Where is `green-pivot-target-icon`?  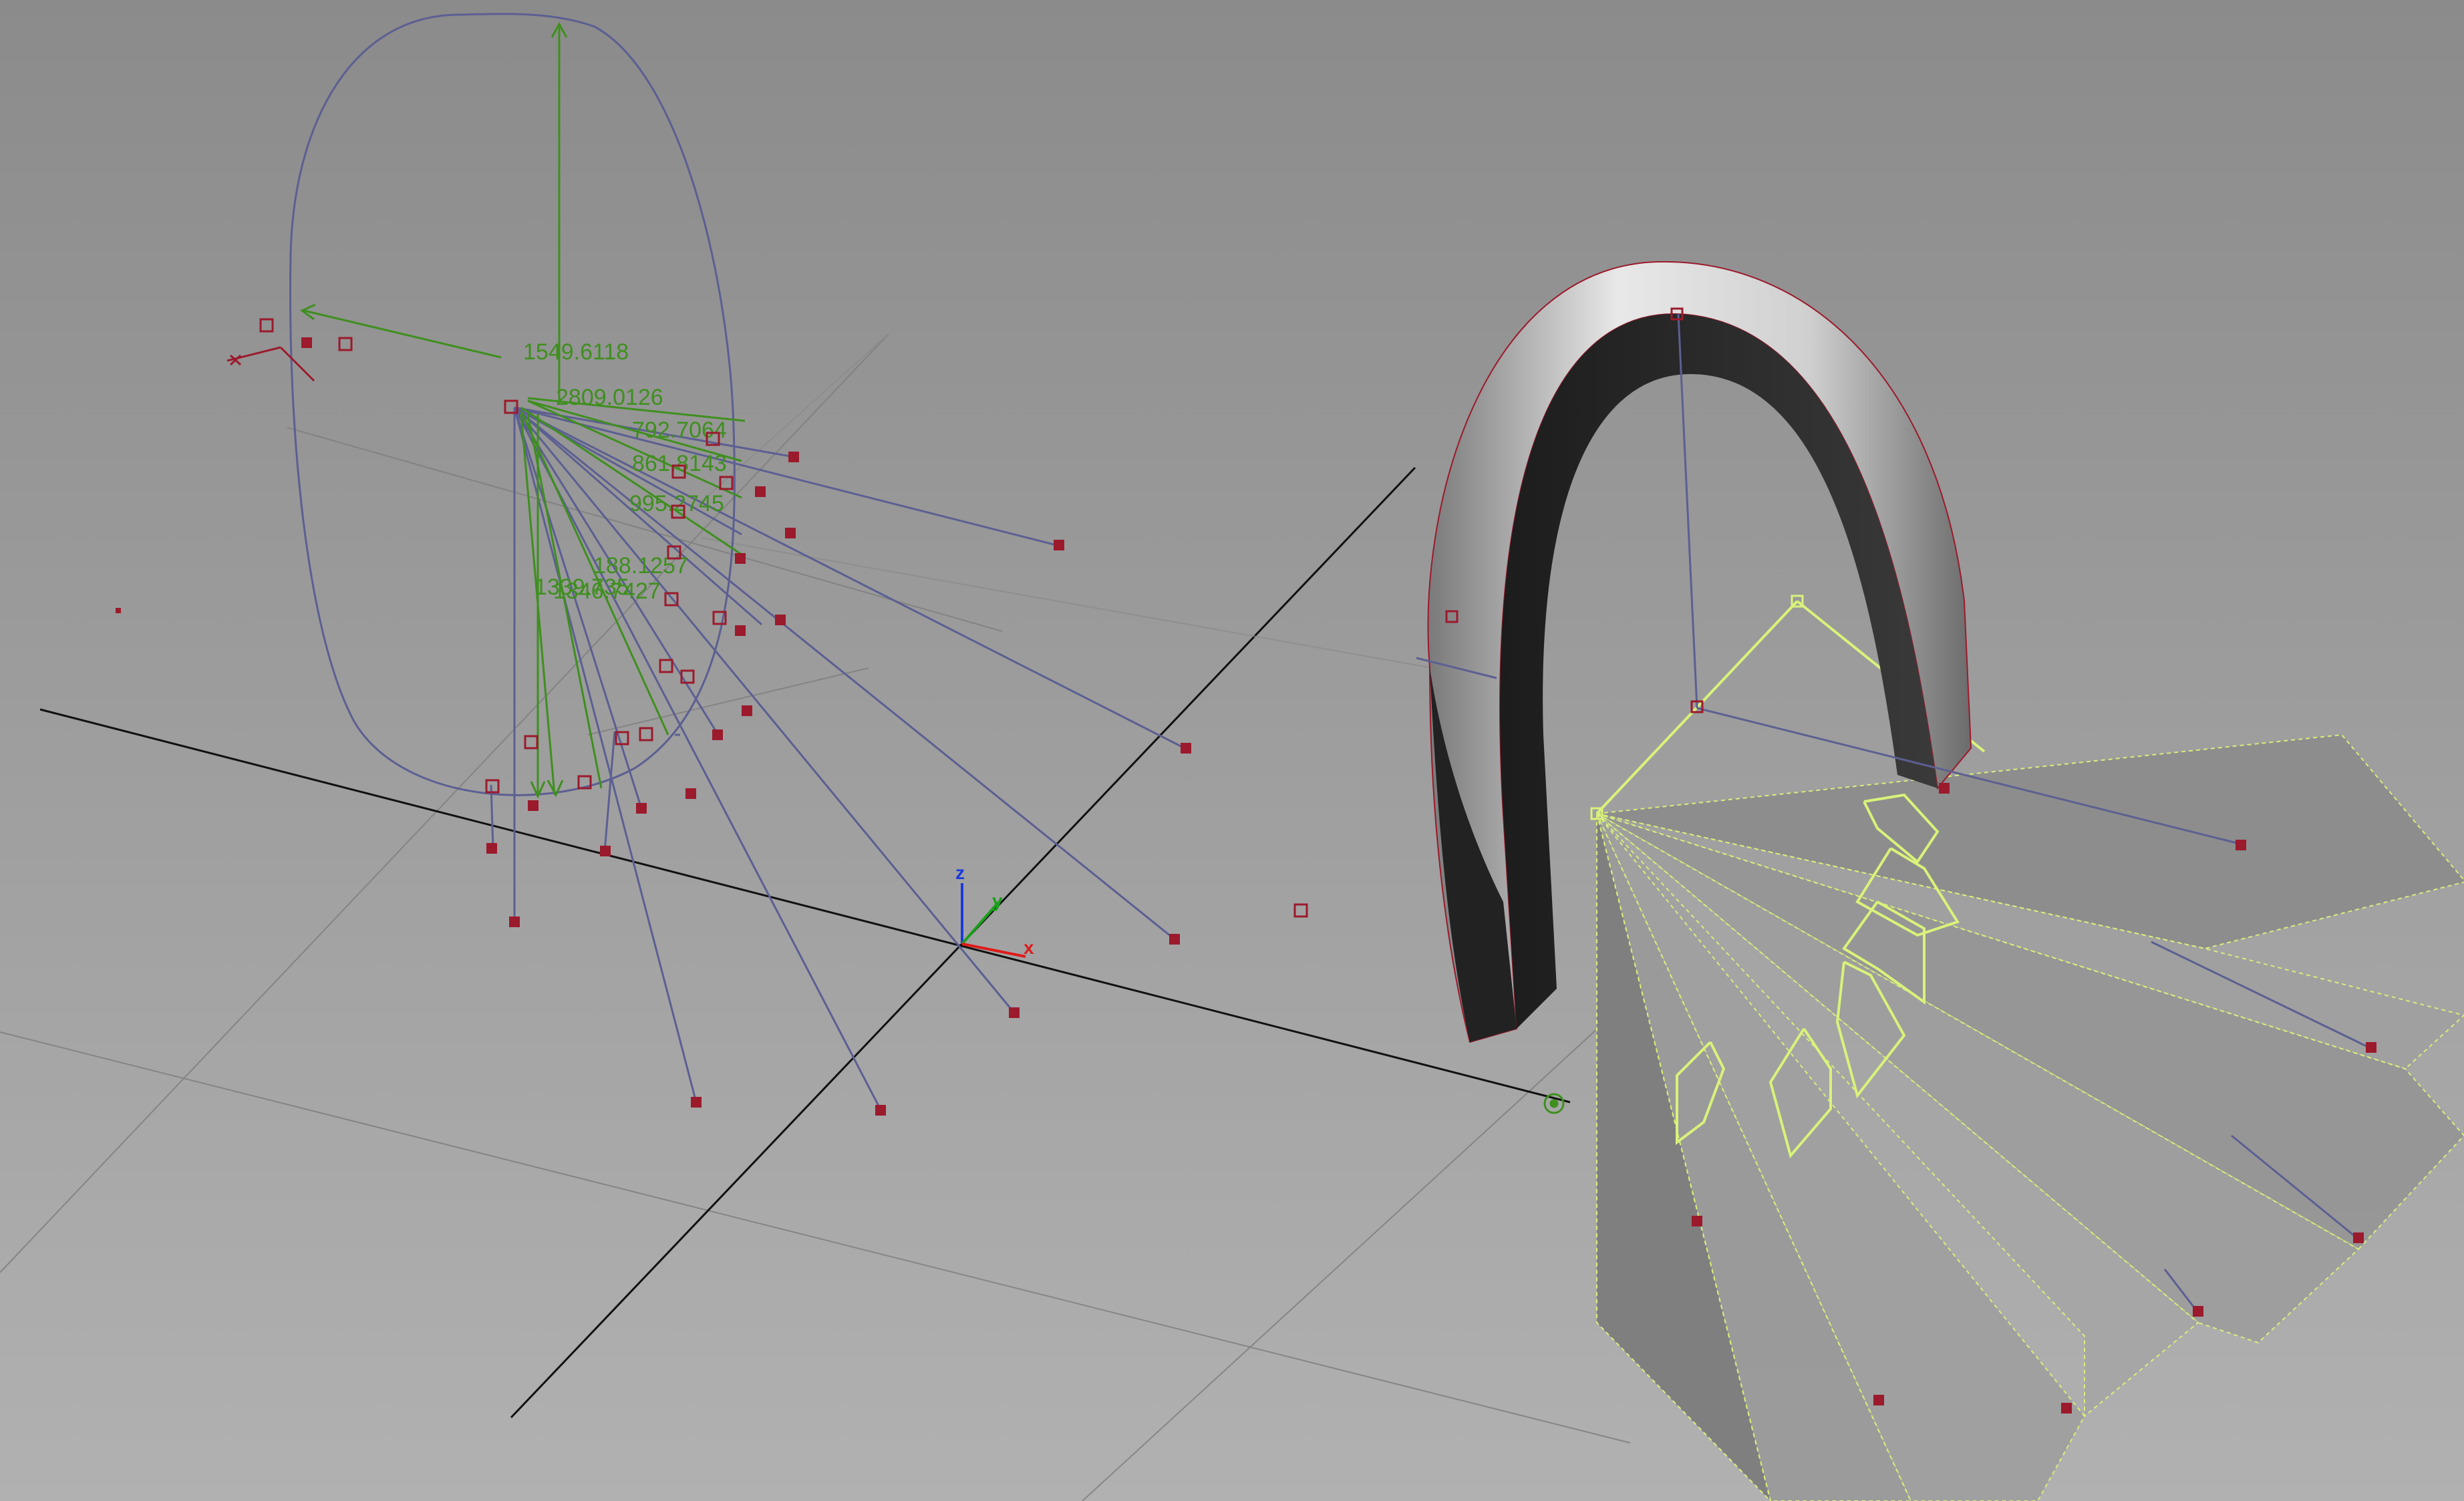 green-pivot-target-icon is located at coordinates (1554, 1103).